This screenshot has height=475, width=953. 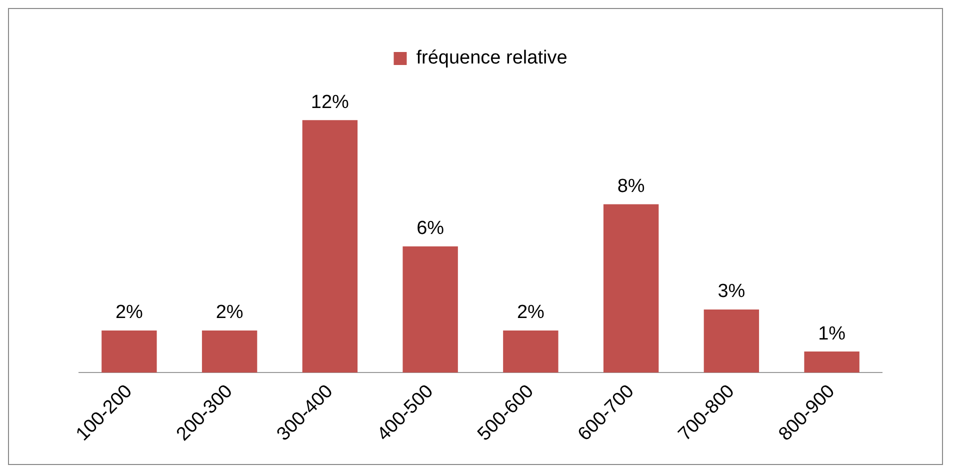 What do you see at coordinates (492, 58) in the screenshot?
I see `legend-label: fréquence relative` at bounding box center [492, 58].